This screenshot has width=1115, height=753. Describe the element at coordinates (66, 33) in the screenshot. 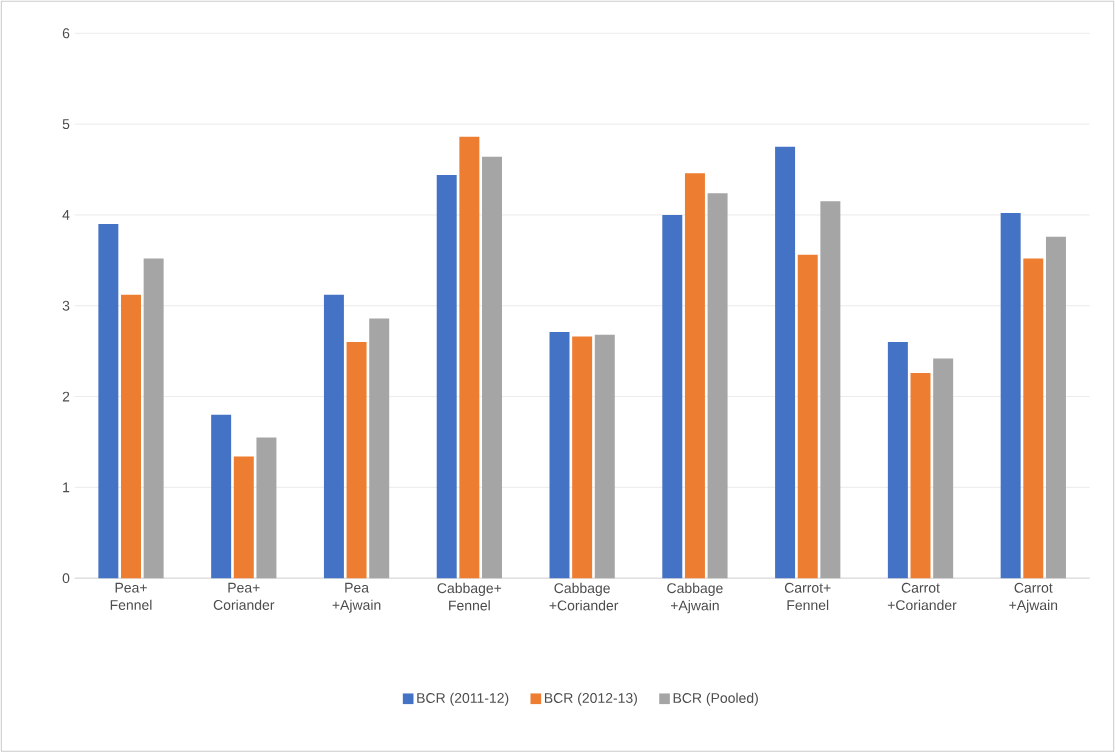

I see `y-tick-label: 6` at that location.